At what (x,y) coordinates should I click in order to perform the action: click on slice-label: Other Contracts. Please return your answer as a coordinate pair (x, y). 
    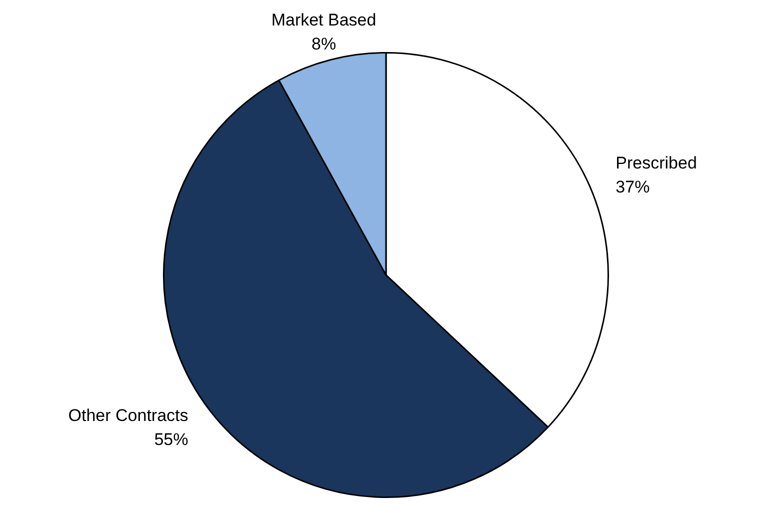
    Looking at the image, I should click on (128, 416).